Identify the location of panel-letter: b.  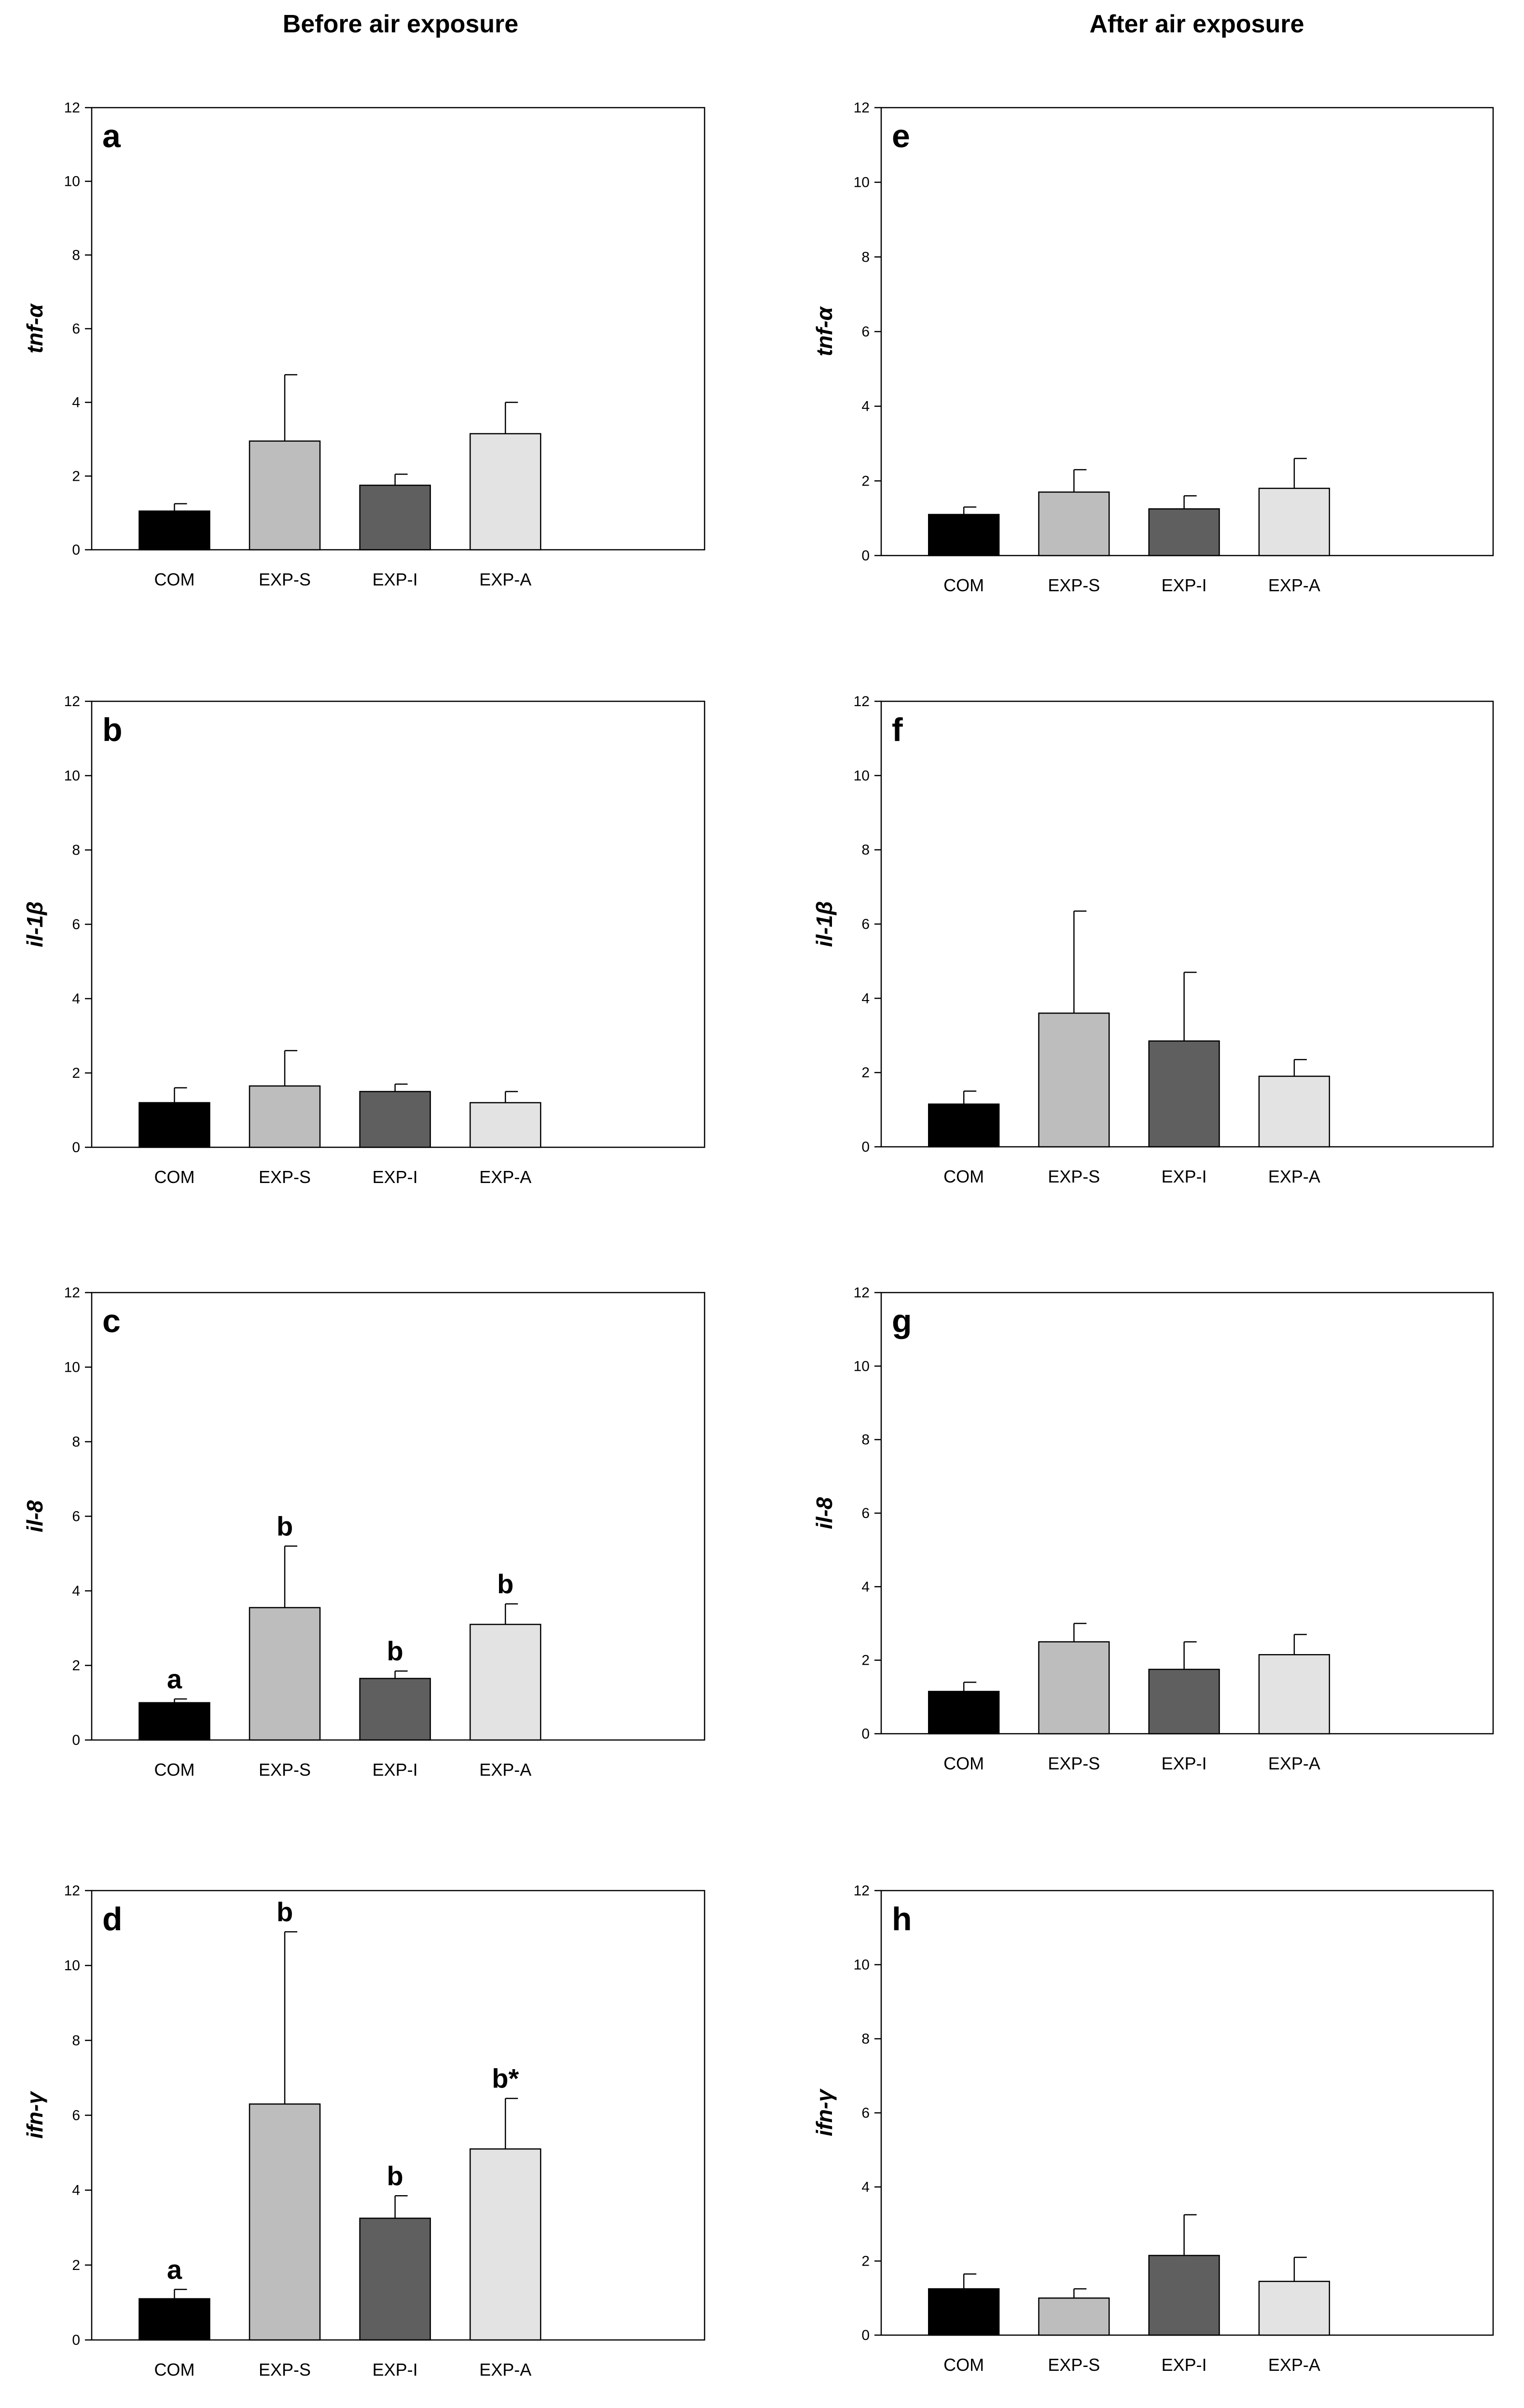
(112, 730).